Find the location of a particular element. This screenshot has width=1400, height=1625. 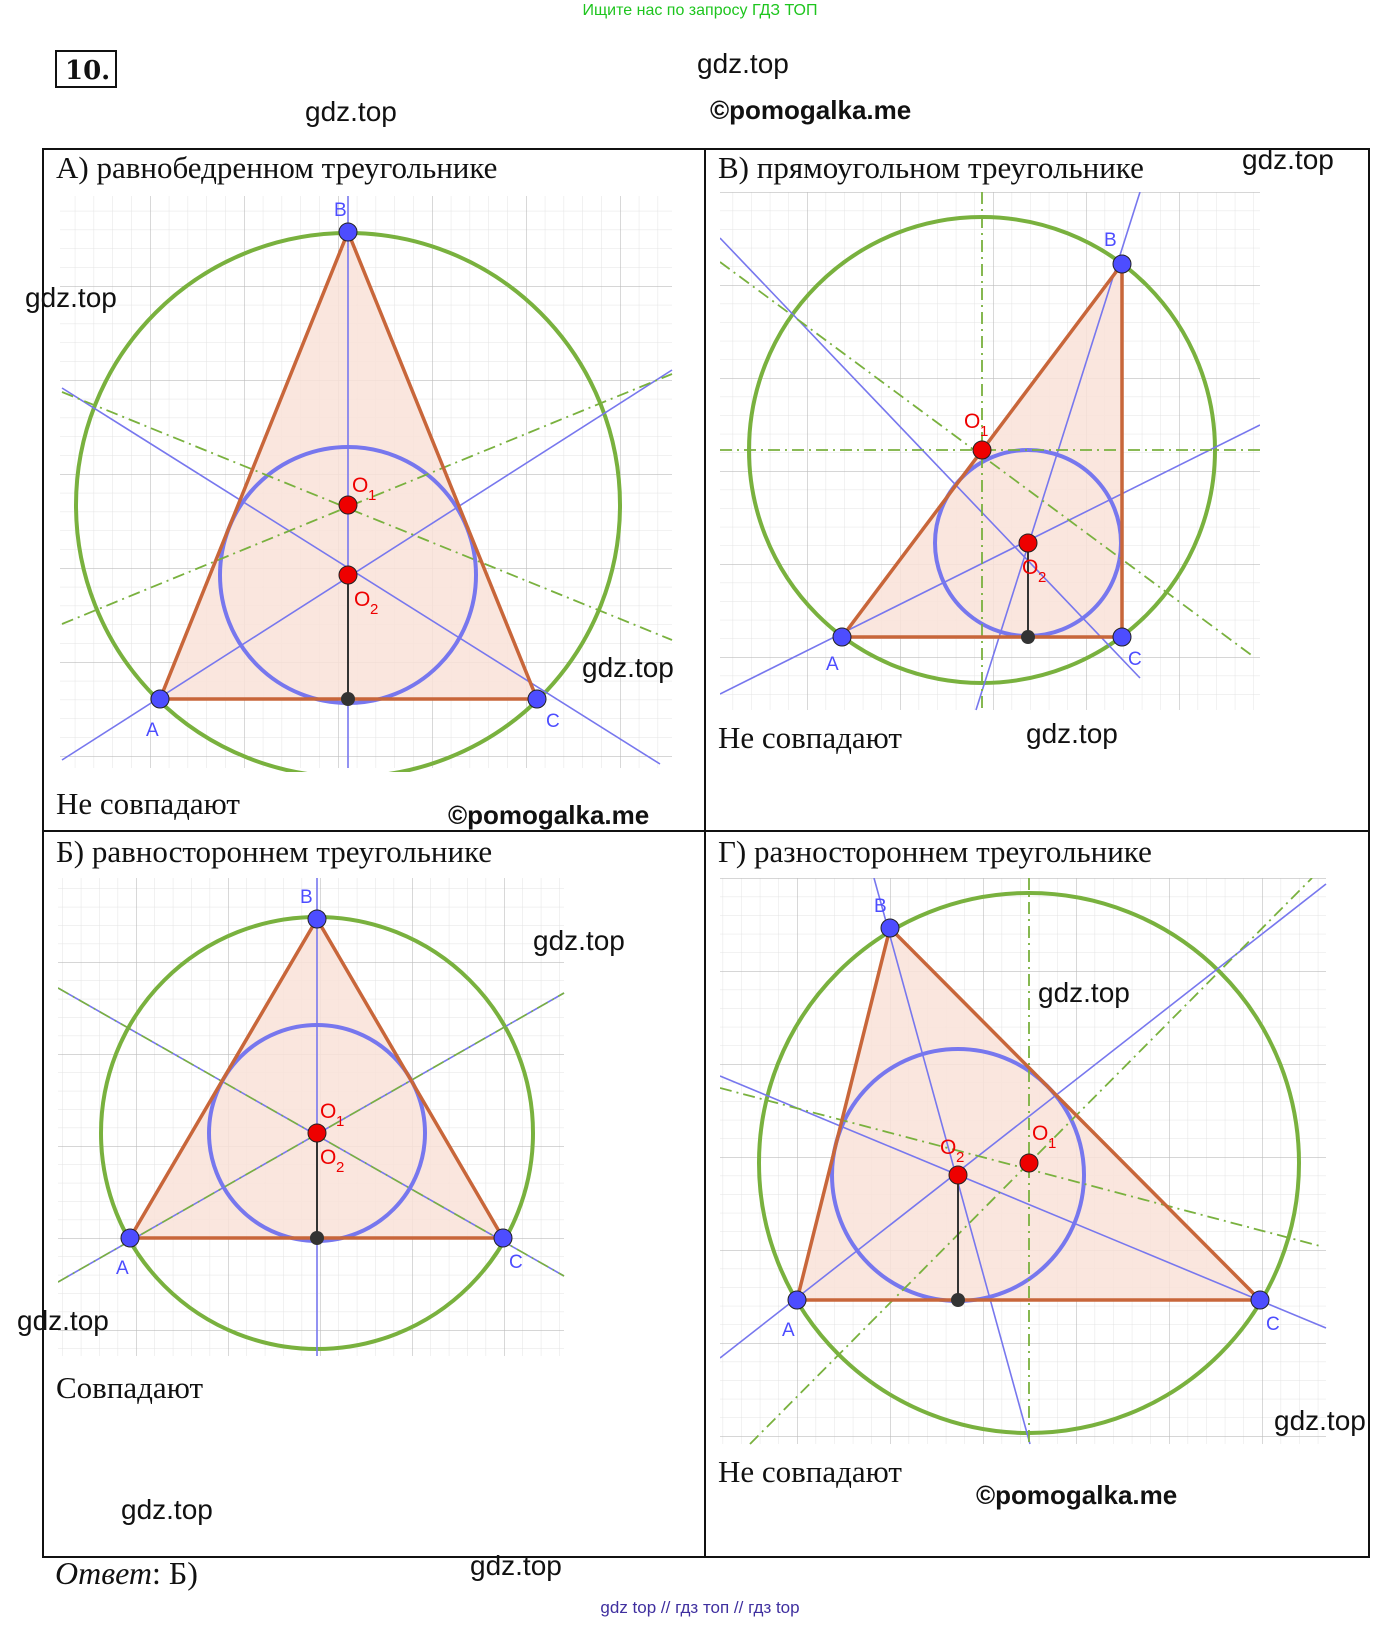

answer: Ответ: Б) is located at coordinates (126, 1573).